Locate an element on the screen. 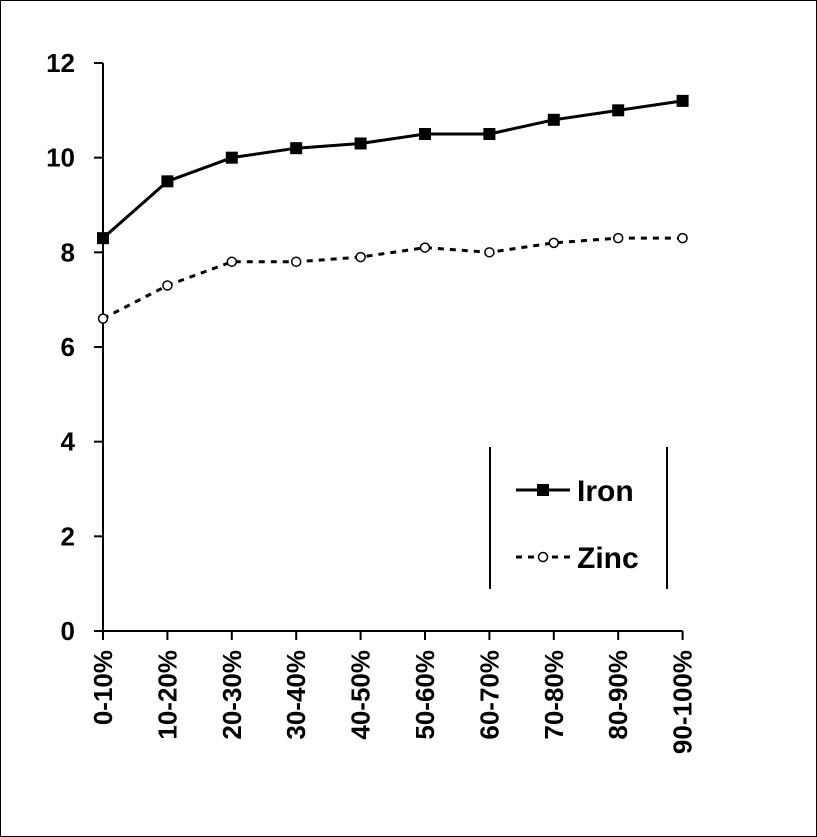 This screenshot has height=837, width=817. y-tick-label: 8 is located at coordinates (68, 252).